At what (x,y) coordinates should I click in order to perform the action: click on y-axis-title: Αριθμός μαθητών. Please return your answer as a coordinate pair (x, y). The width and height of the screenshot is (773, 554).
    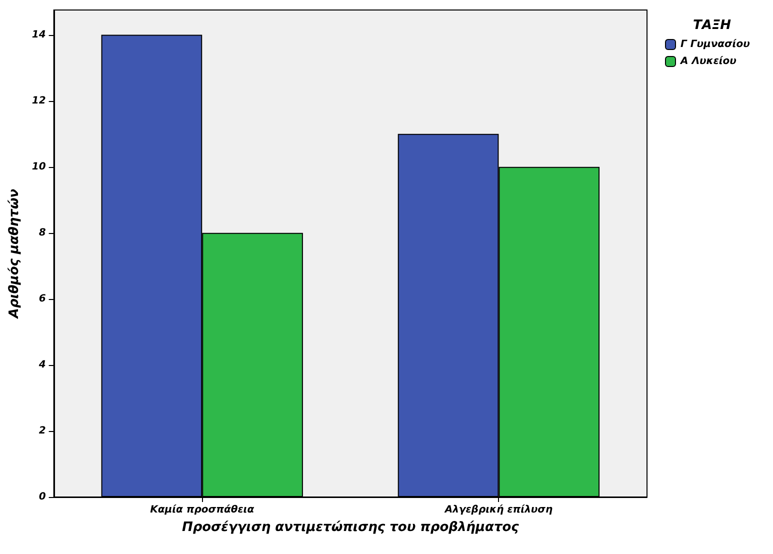
    Looking at the image, I should click on (14, 254).